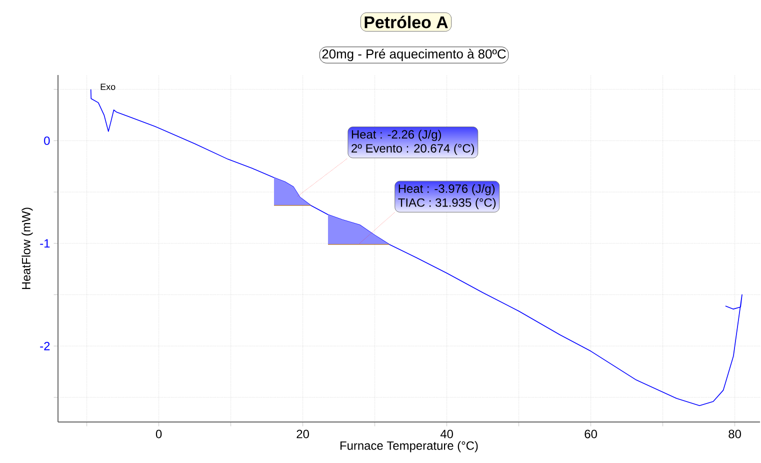 This screenshot has height=463, width=761. What do you see at coordinates (27, 249) in the screenshot?
I see `y-axis-title: HeatFlow (mW)` at bounding box center [27, 249].